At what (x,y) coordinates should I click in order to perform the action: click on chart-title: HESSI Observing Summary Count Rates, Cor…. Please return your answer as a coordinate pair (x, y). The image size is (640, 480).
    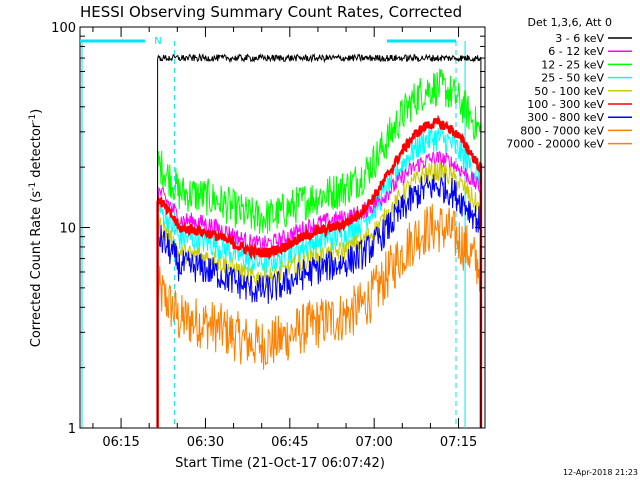
    Looking at the image, I should click on (271, 12).